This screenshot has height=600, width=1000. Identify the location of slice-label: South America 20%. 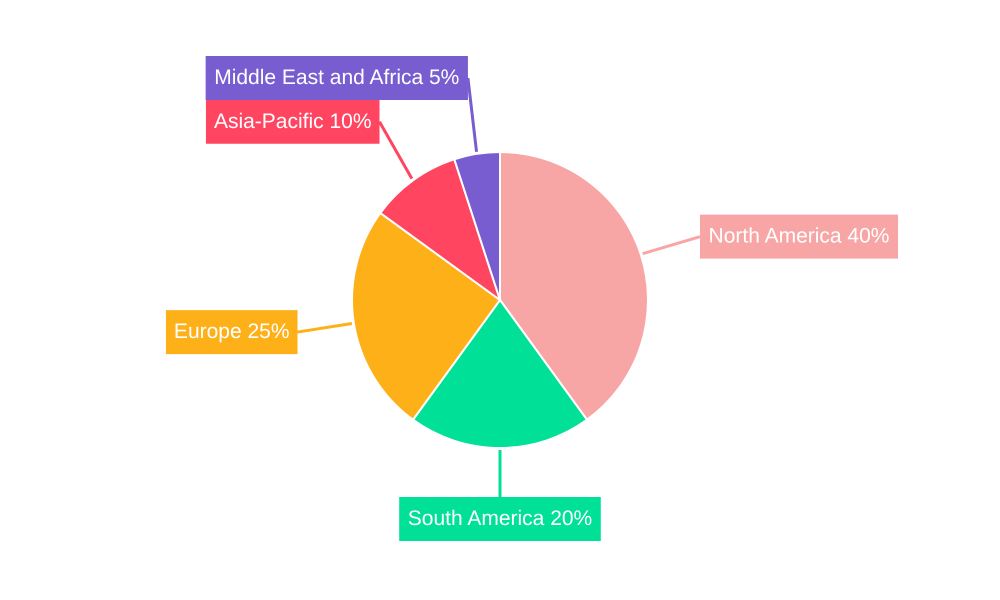
(500, 518).